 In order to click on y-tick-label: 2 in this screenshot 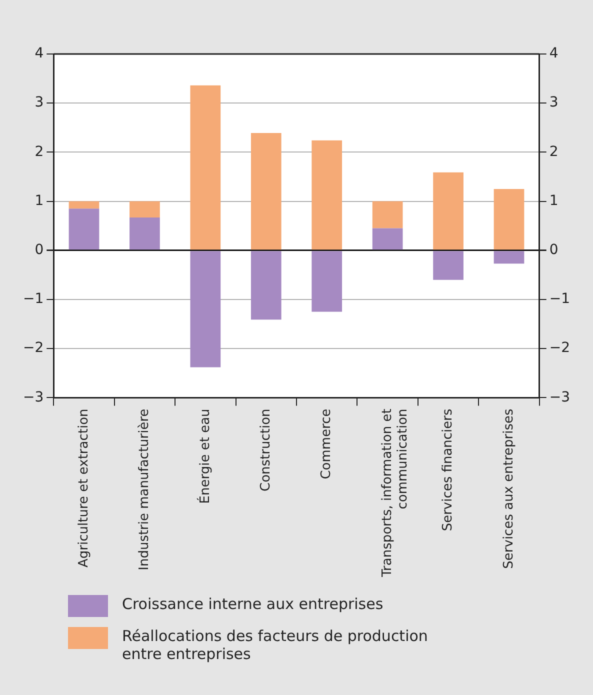, I will do `click(39, 152)`.